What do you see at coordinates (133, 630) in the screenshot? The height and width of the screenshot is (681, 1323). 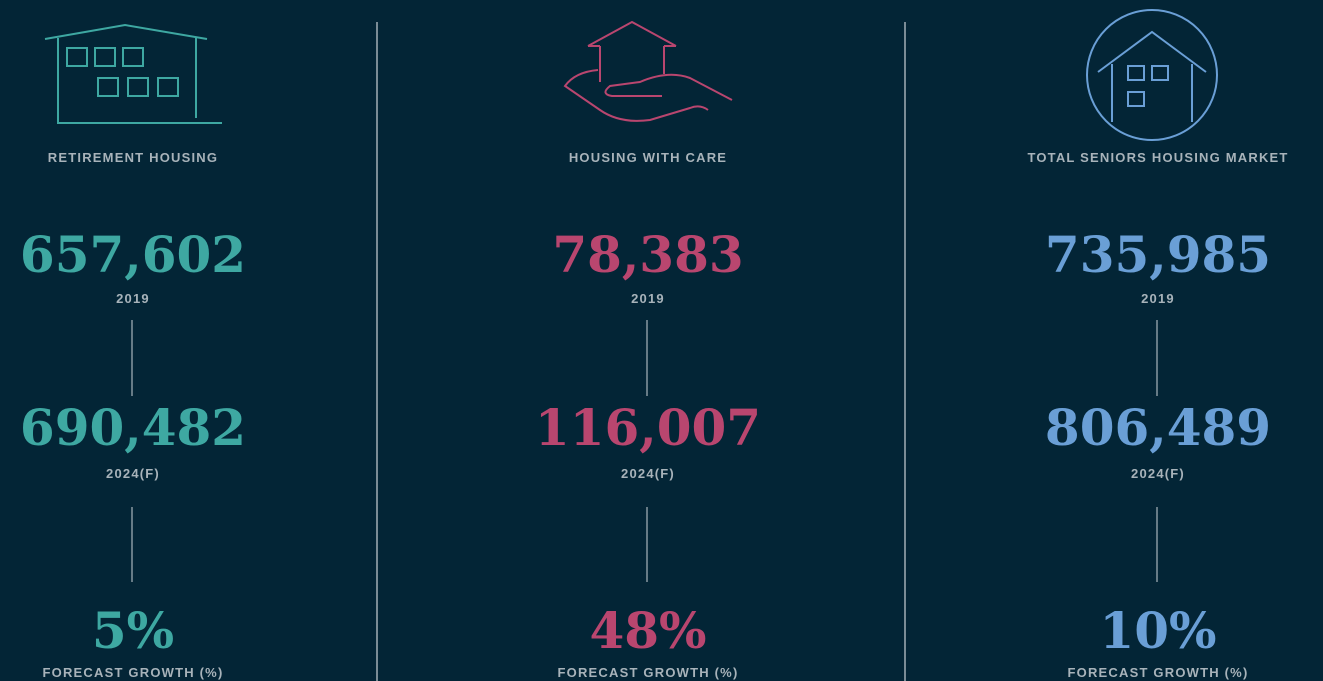 I see `growth-value: 5%` at bounding box center [133, 630].